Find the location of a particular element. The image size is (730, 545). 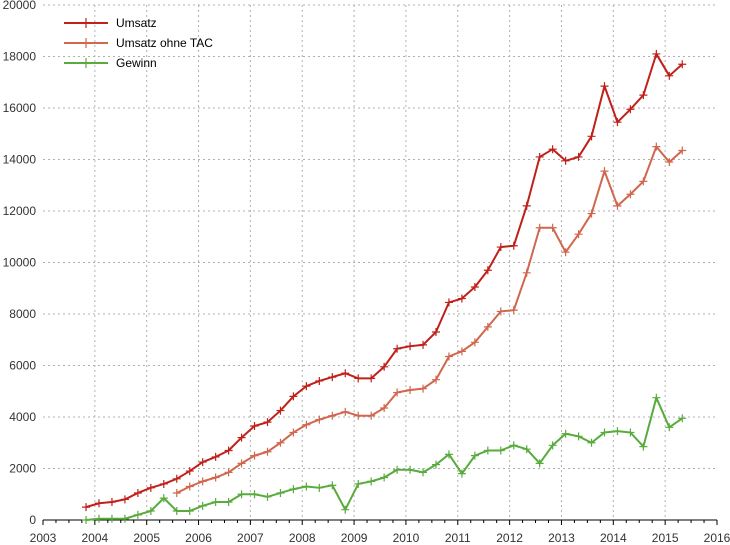

y-tick-label: 6000 is located at coordinates (22, 366).